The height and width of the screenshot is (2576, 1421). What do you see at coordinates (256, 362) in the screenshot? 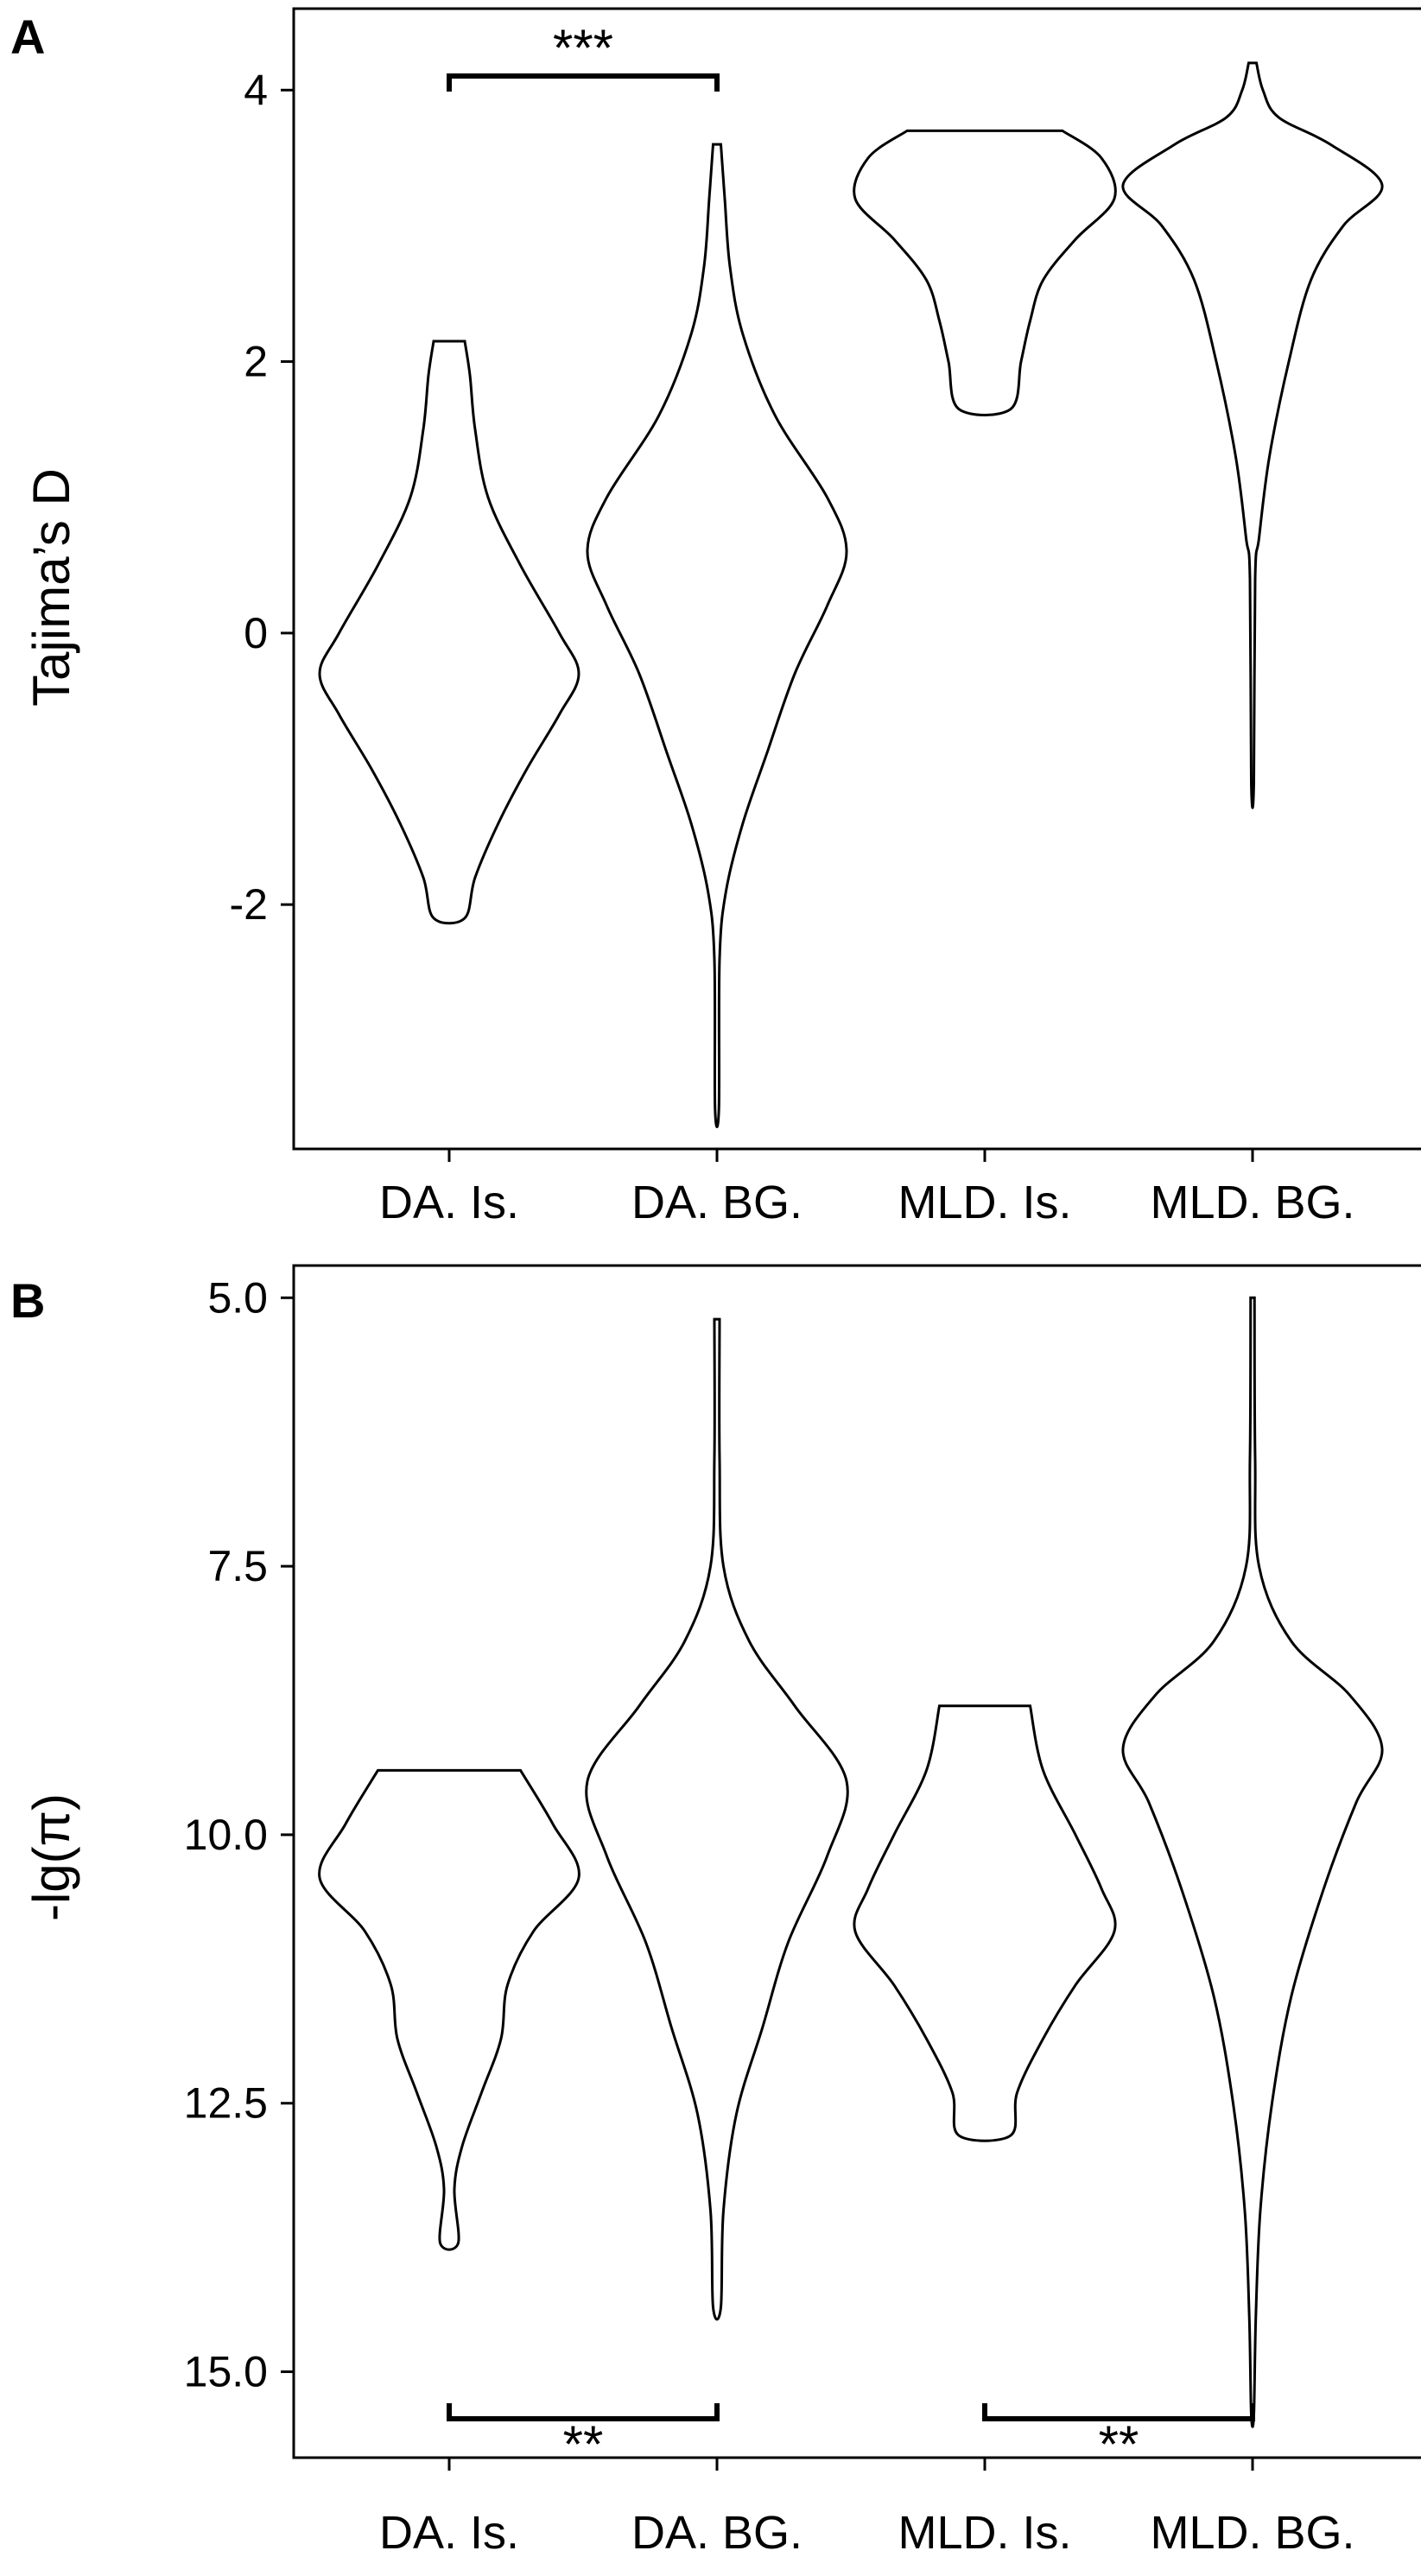
I see `y-tick-label: 2` at bounding box center [256, 362].